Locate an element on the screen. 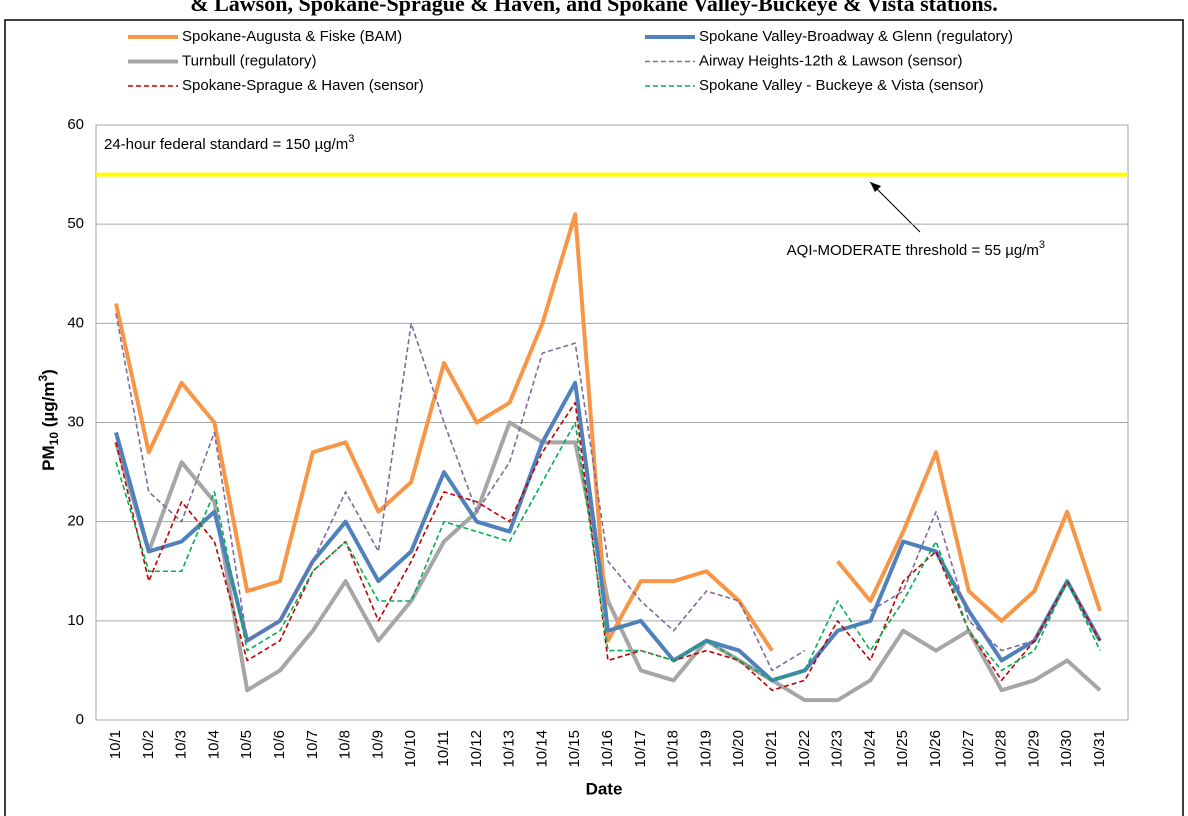 This screenshot has width=1188, height=816. x-tick-label: 10/11 is located at coordinates (443, 748).